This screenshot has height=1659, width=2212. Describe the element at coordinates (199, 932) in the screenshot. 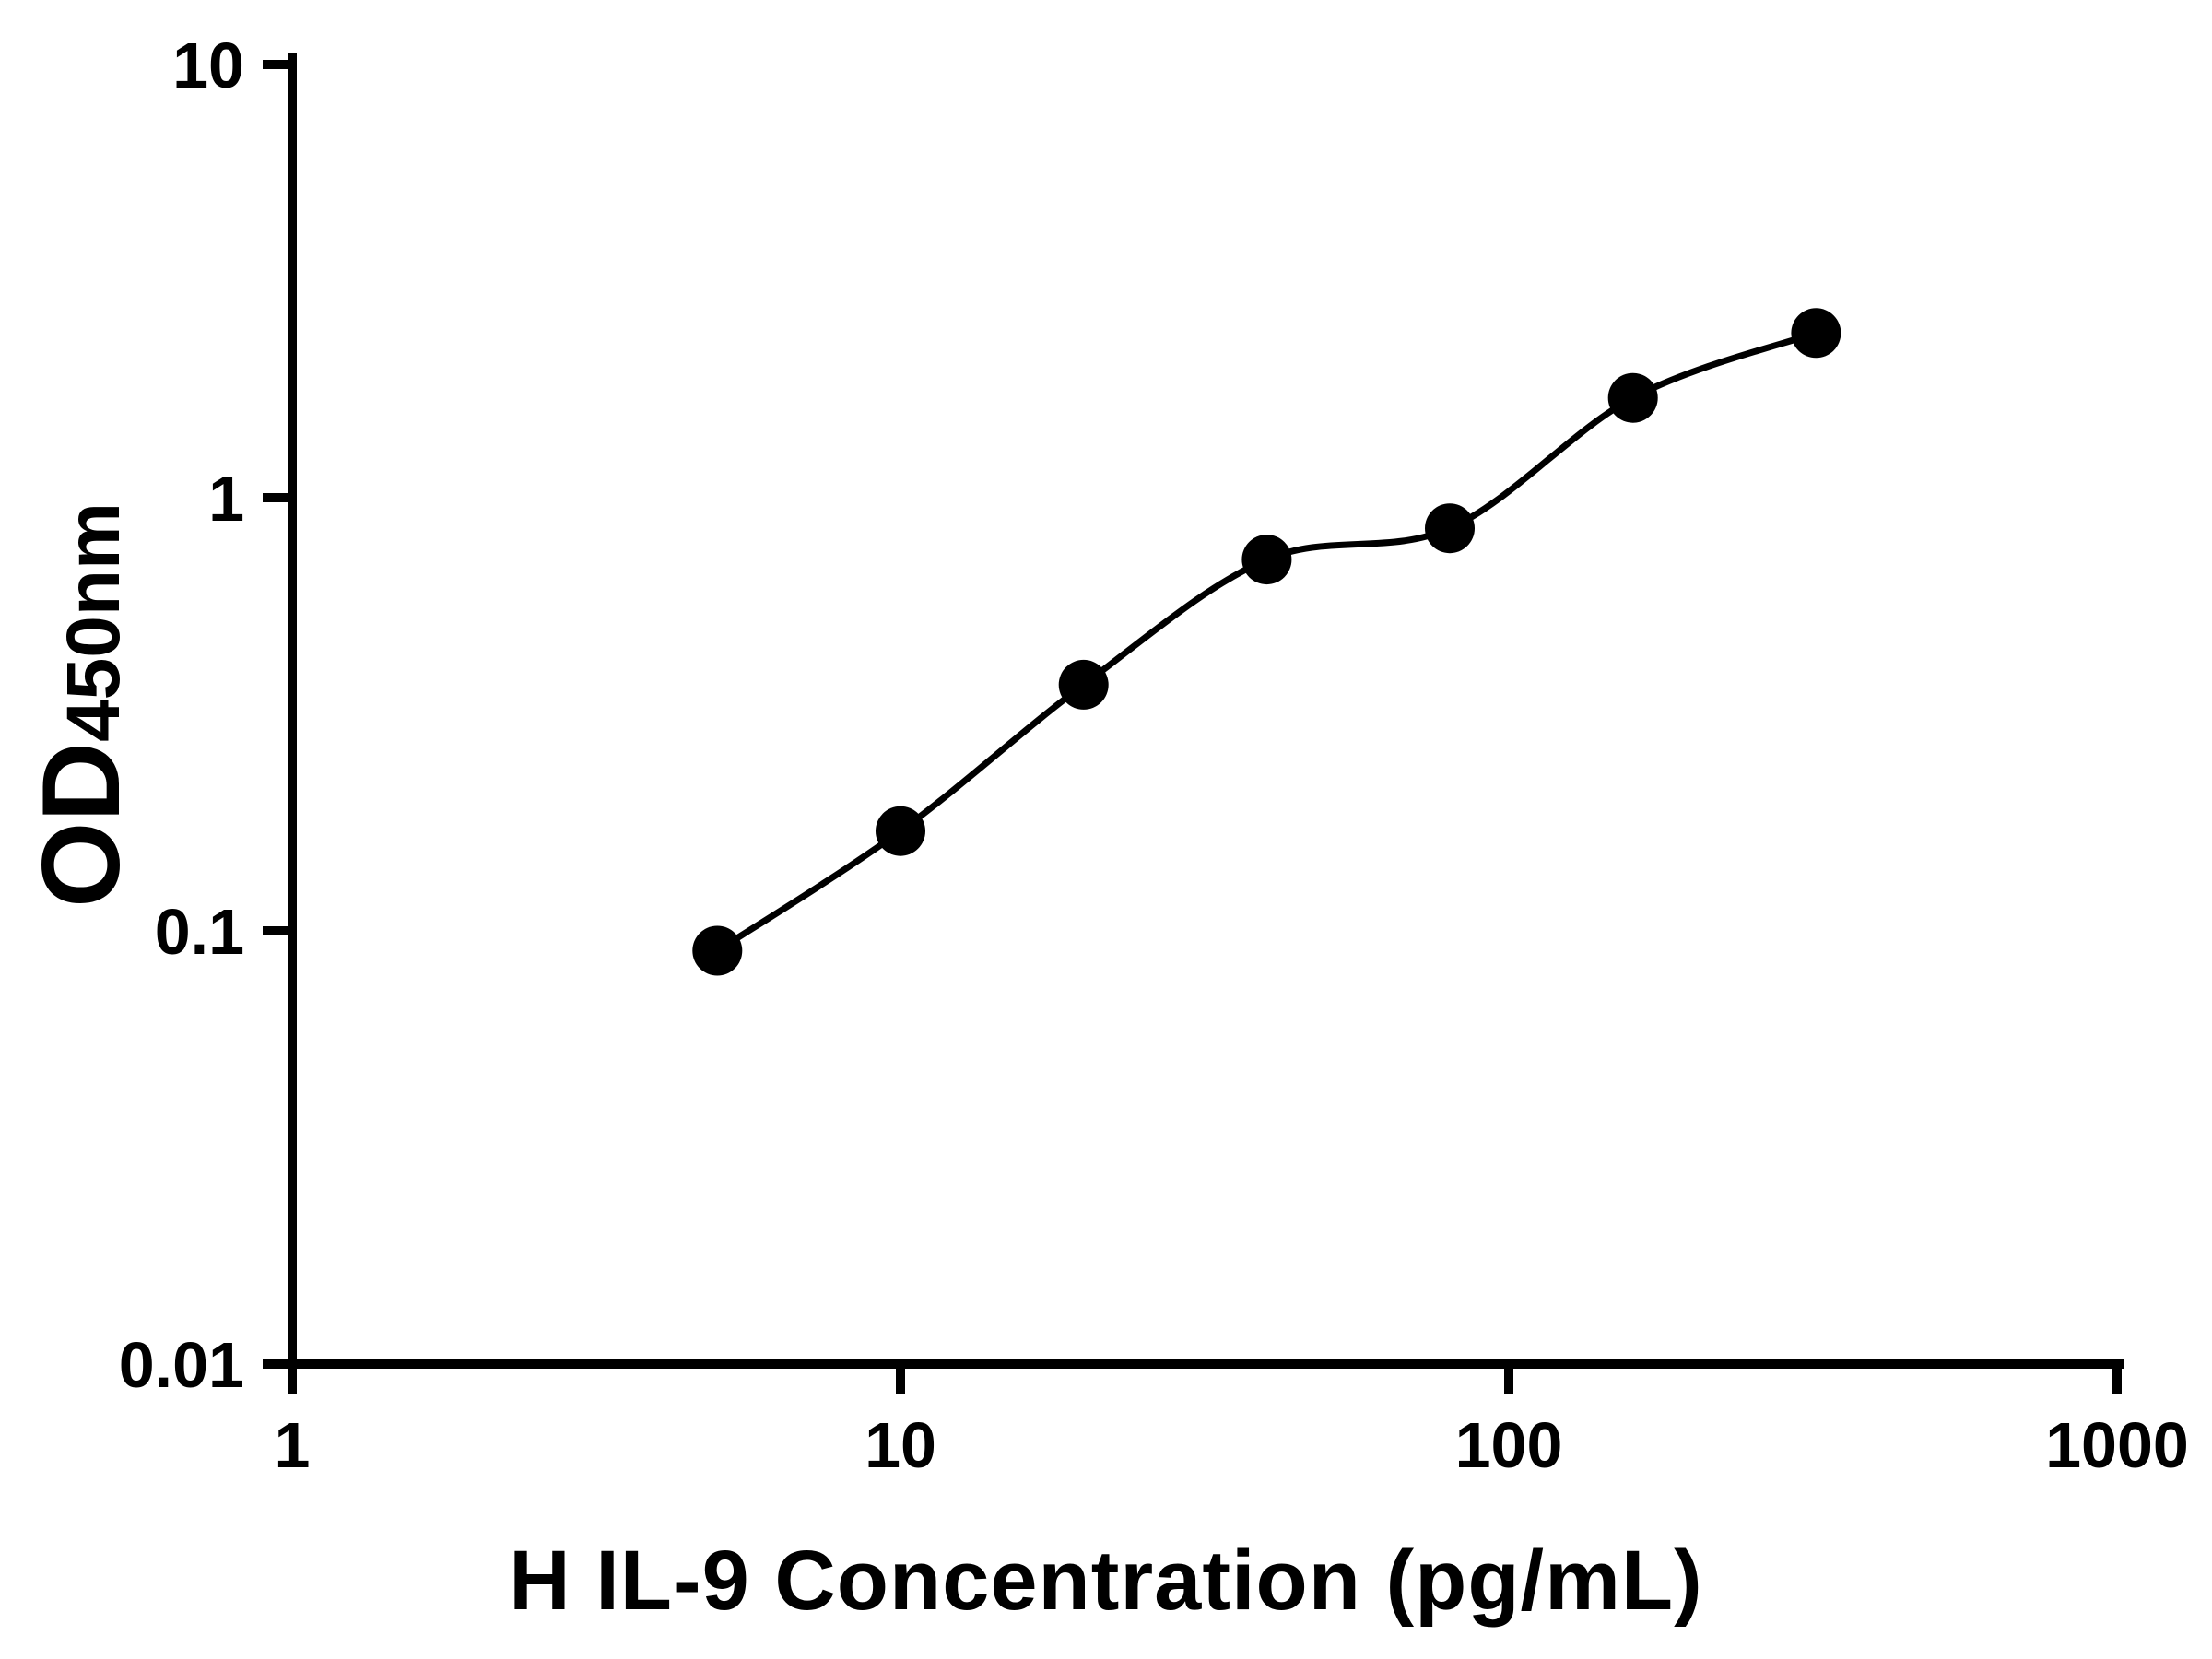

I see `y-tick-label: 0.1` at that location.